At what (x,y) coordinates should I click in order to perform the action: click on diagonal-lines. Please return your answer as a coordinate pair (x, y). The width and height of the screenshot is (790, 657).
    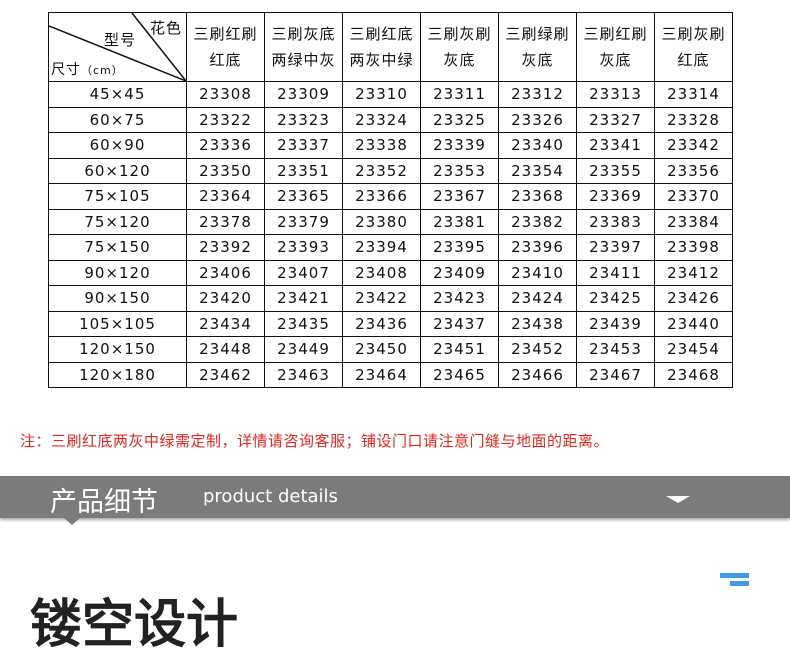
    Looking at the image, I should click on (117, 47).